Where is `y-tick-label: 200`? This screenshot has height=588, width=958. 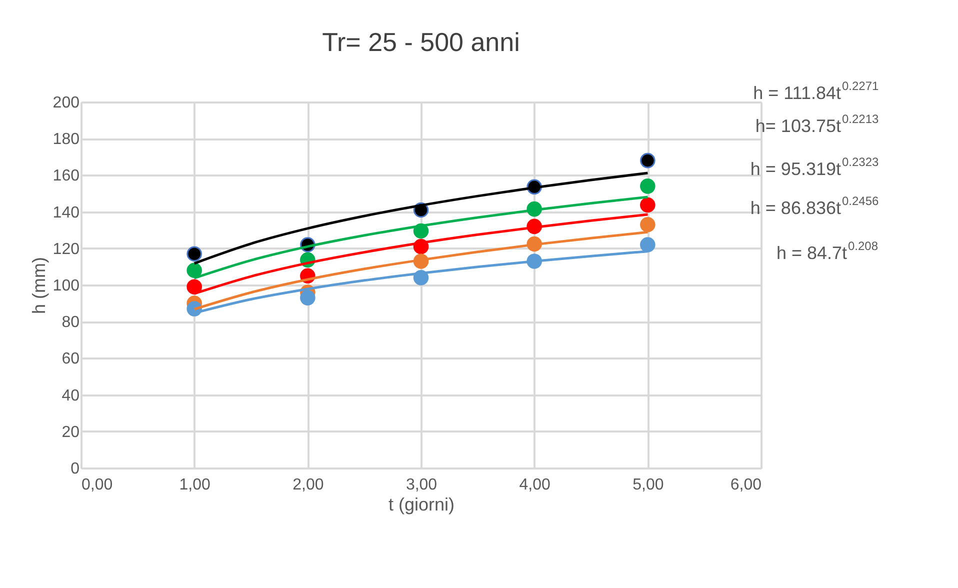
y-tick-label: 200 is located at coordinates (66, 103).